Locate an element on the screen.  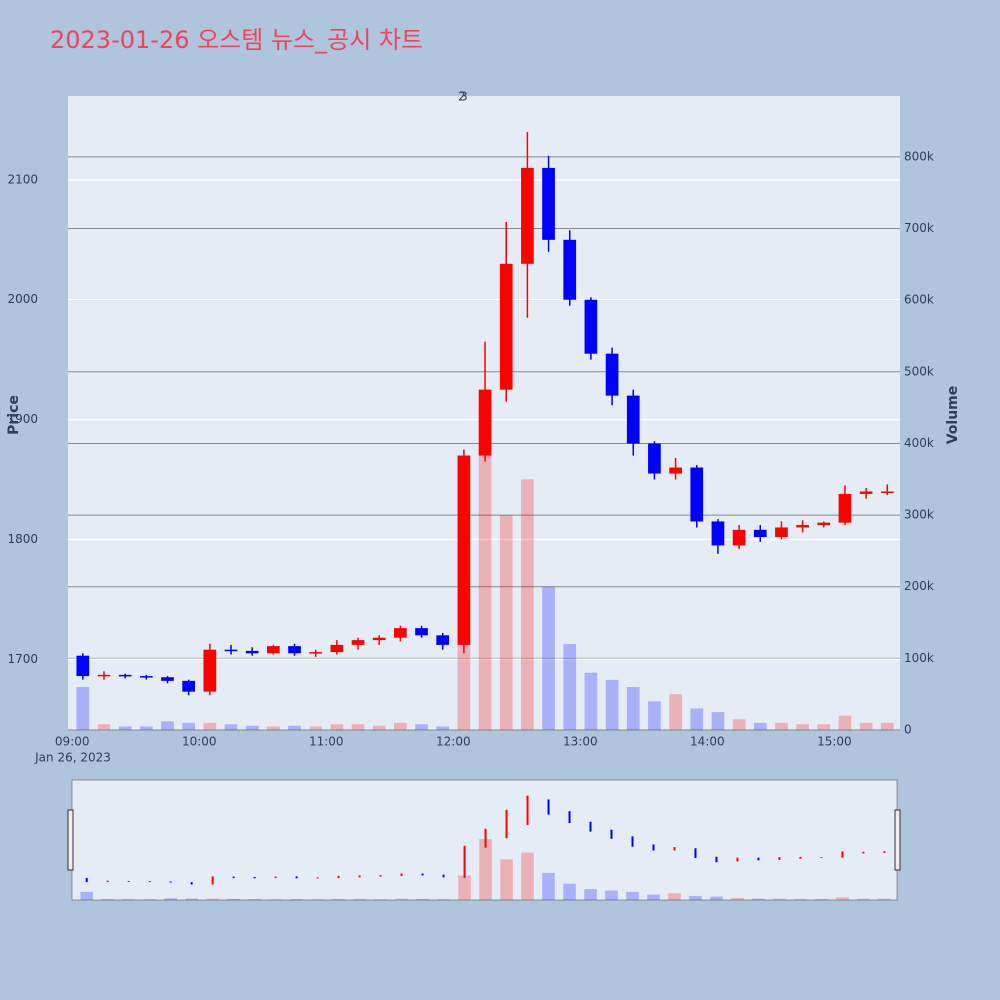
y-tick-label: 2000 is located at coordinates (22, 299).